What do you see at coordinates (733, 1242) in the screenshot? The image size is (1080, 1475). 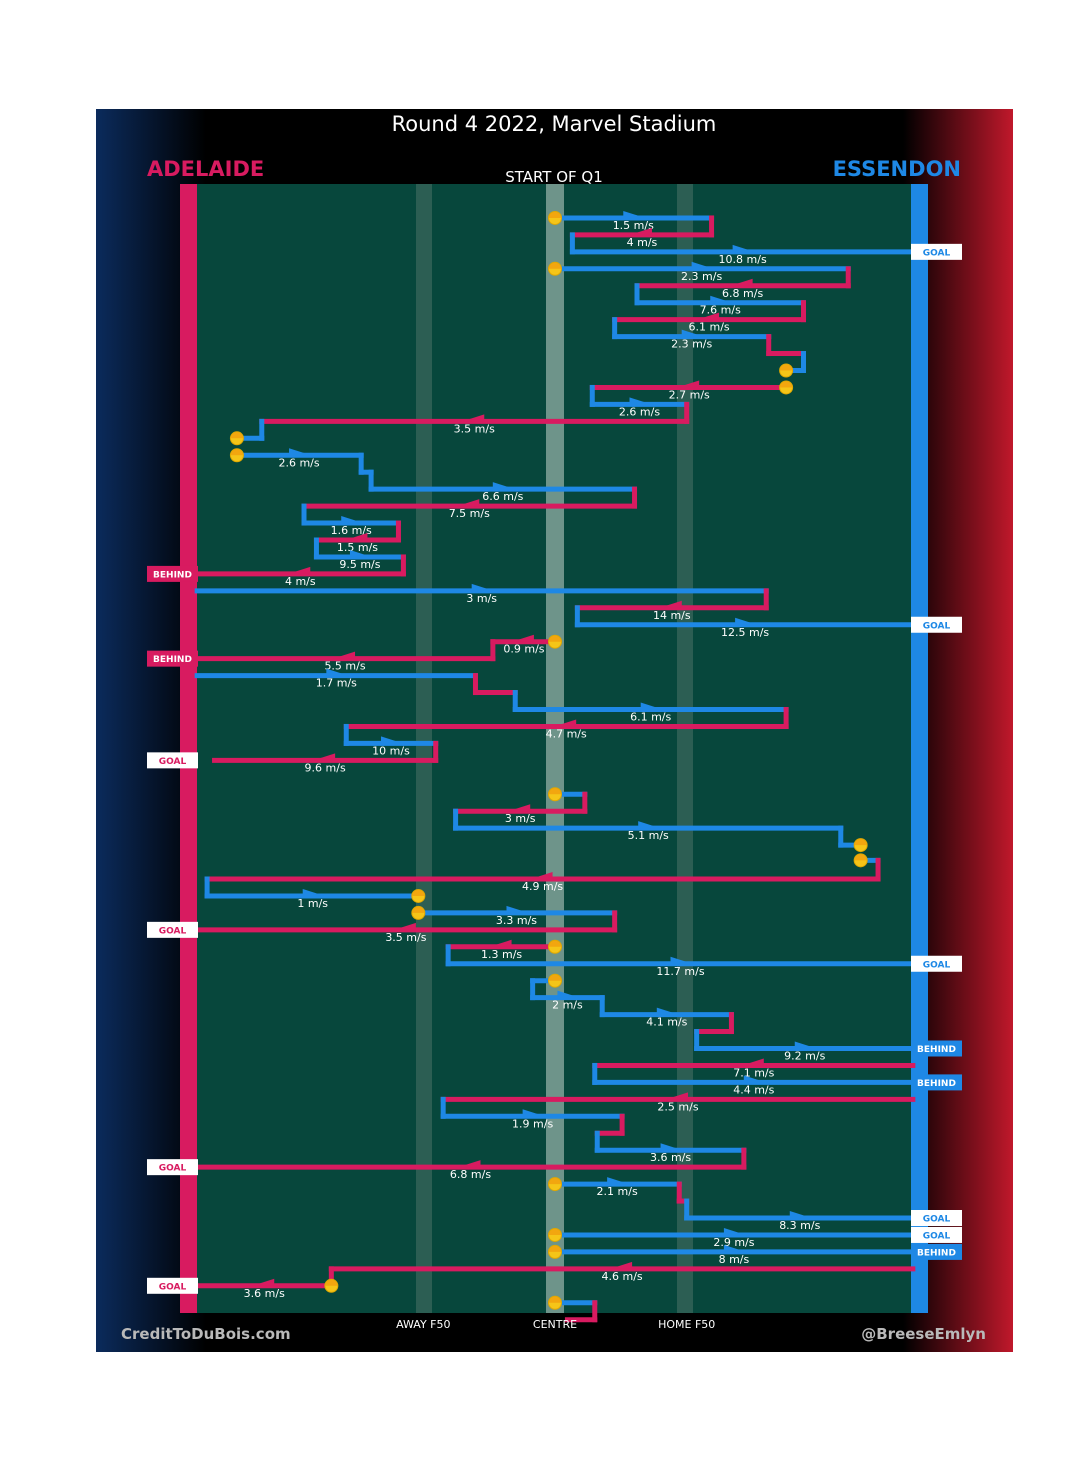 I see `speed-label: 2.9 m/s` at bounding box center [733, 1242].